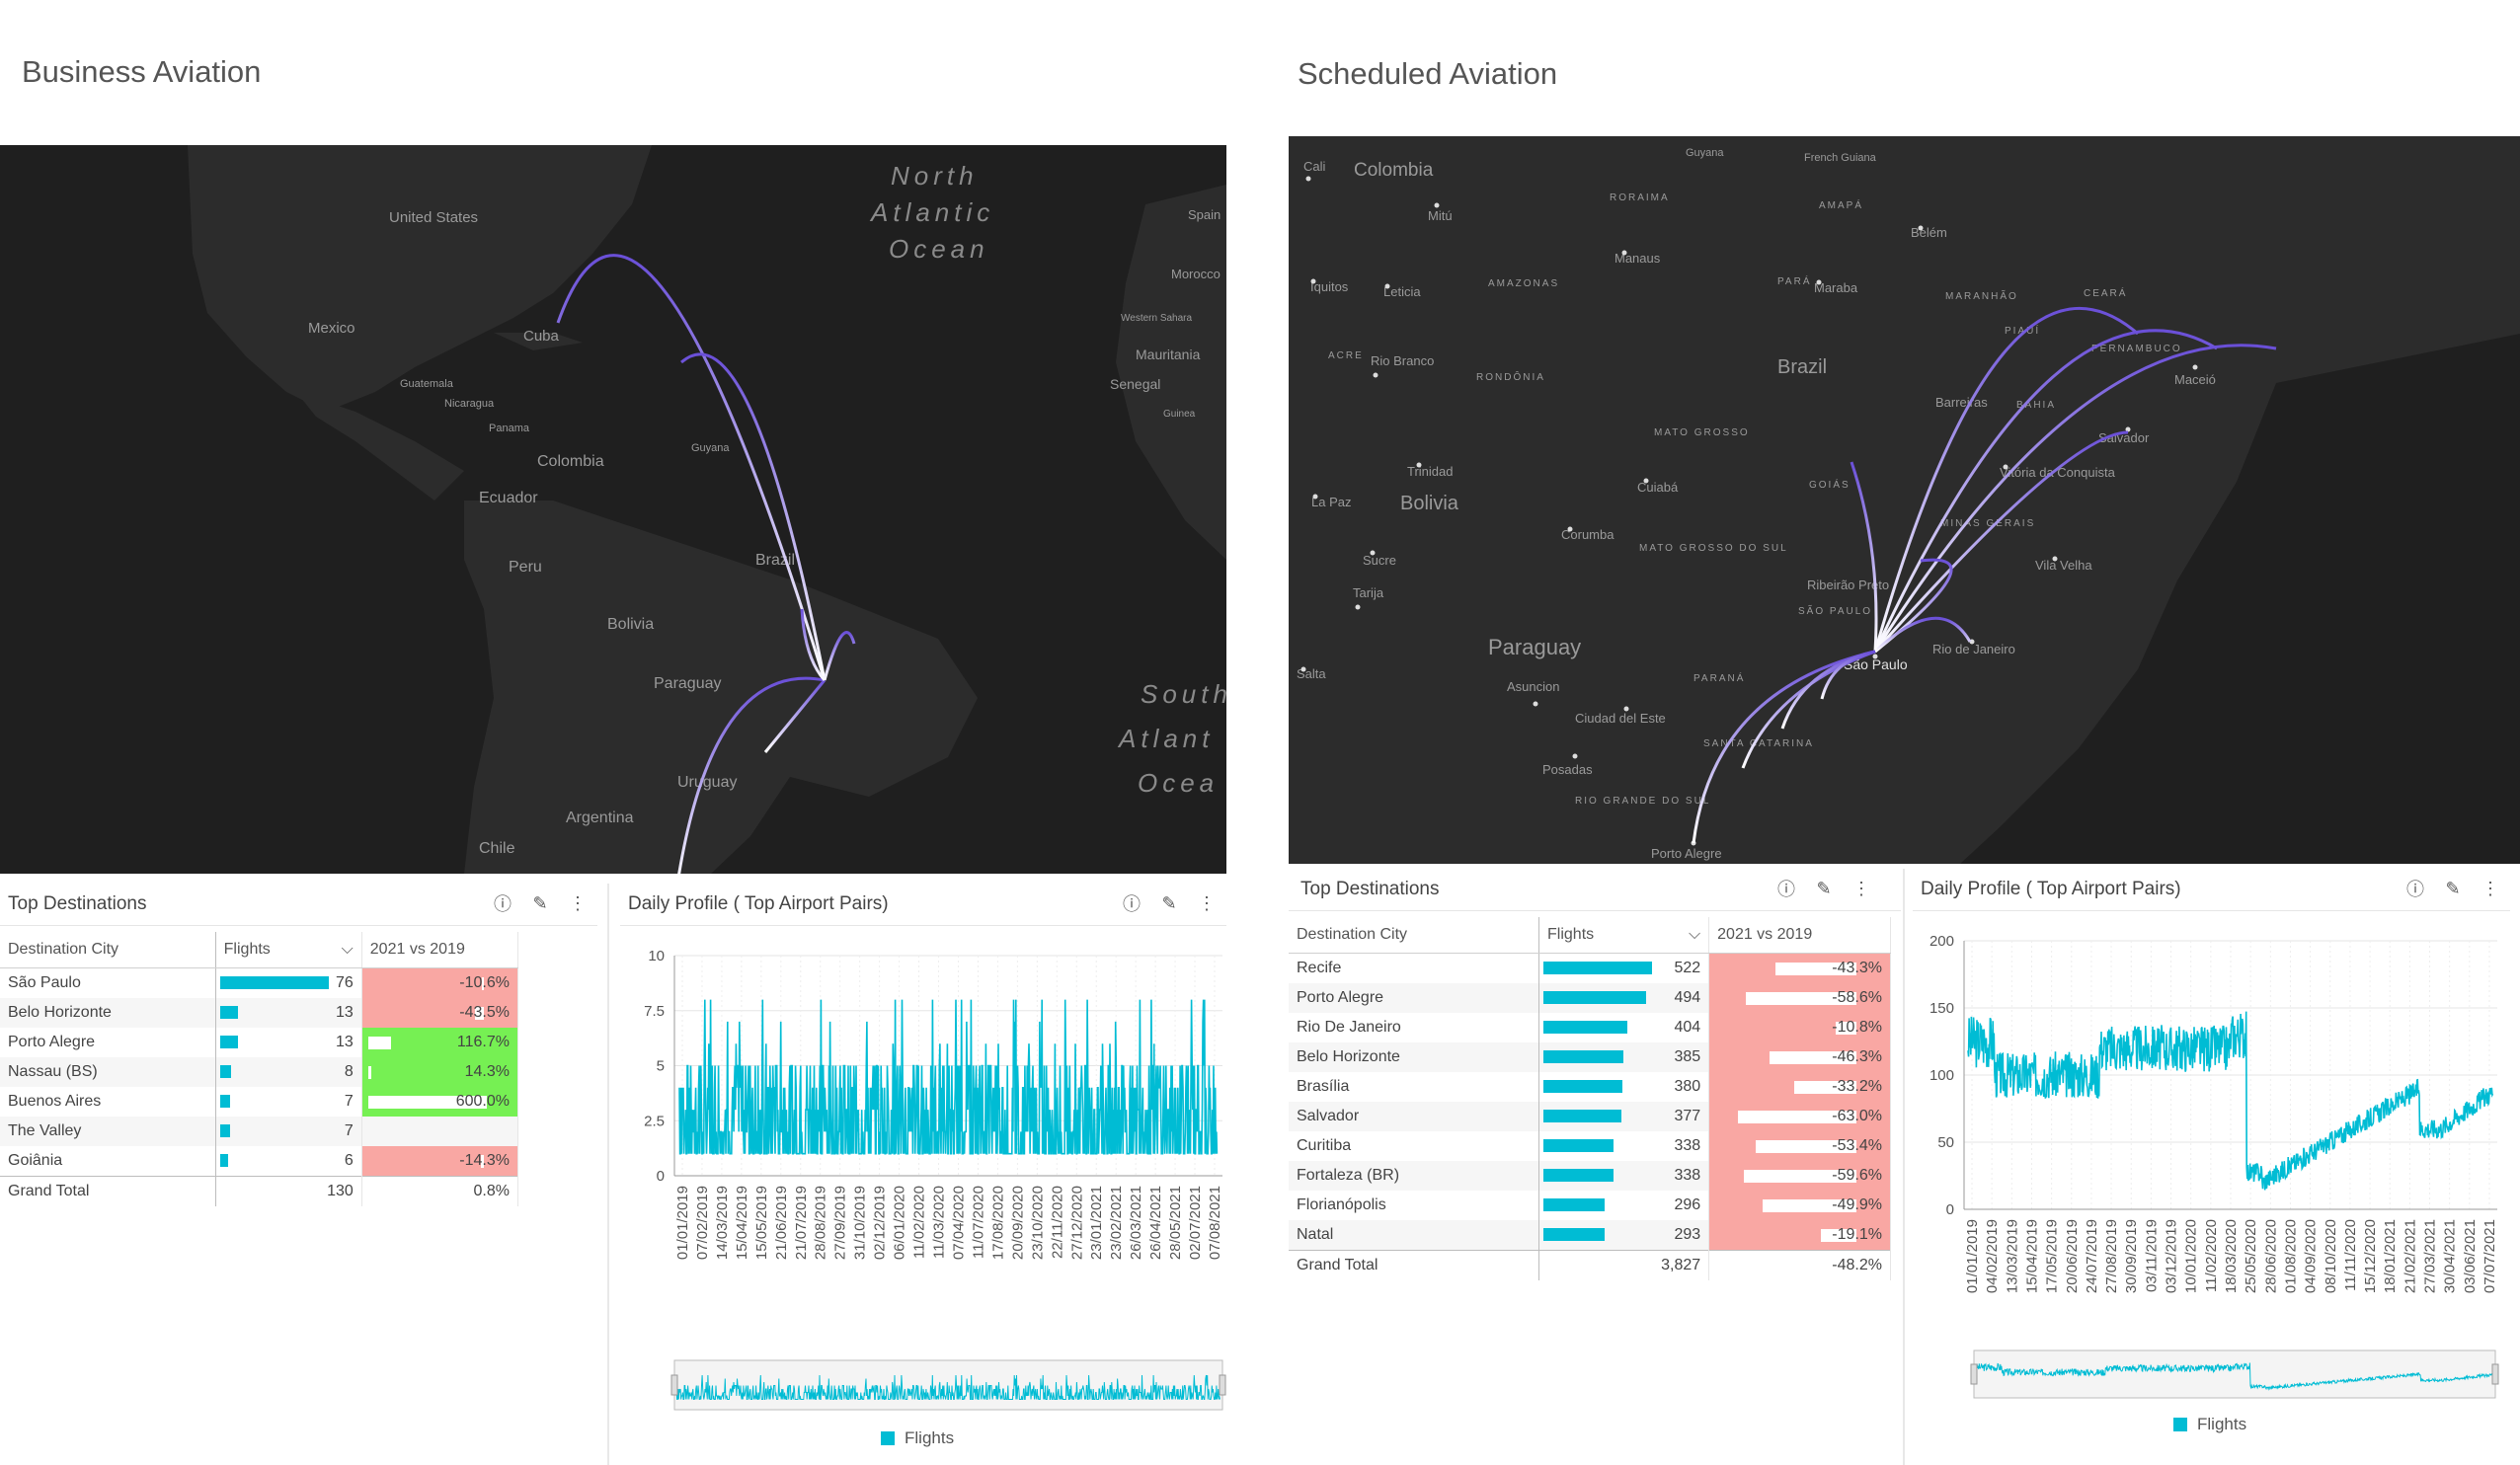 The width and height of the screenshot is (2520, 1465). What do you see at coordinates (1590, 1116) in the screenshot?
I see `table-row: Salvador 377 -63.0%` at bounding box center [1590, 1116].